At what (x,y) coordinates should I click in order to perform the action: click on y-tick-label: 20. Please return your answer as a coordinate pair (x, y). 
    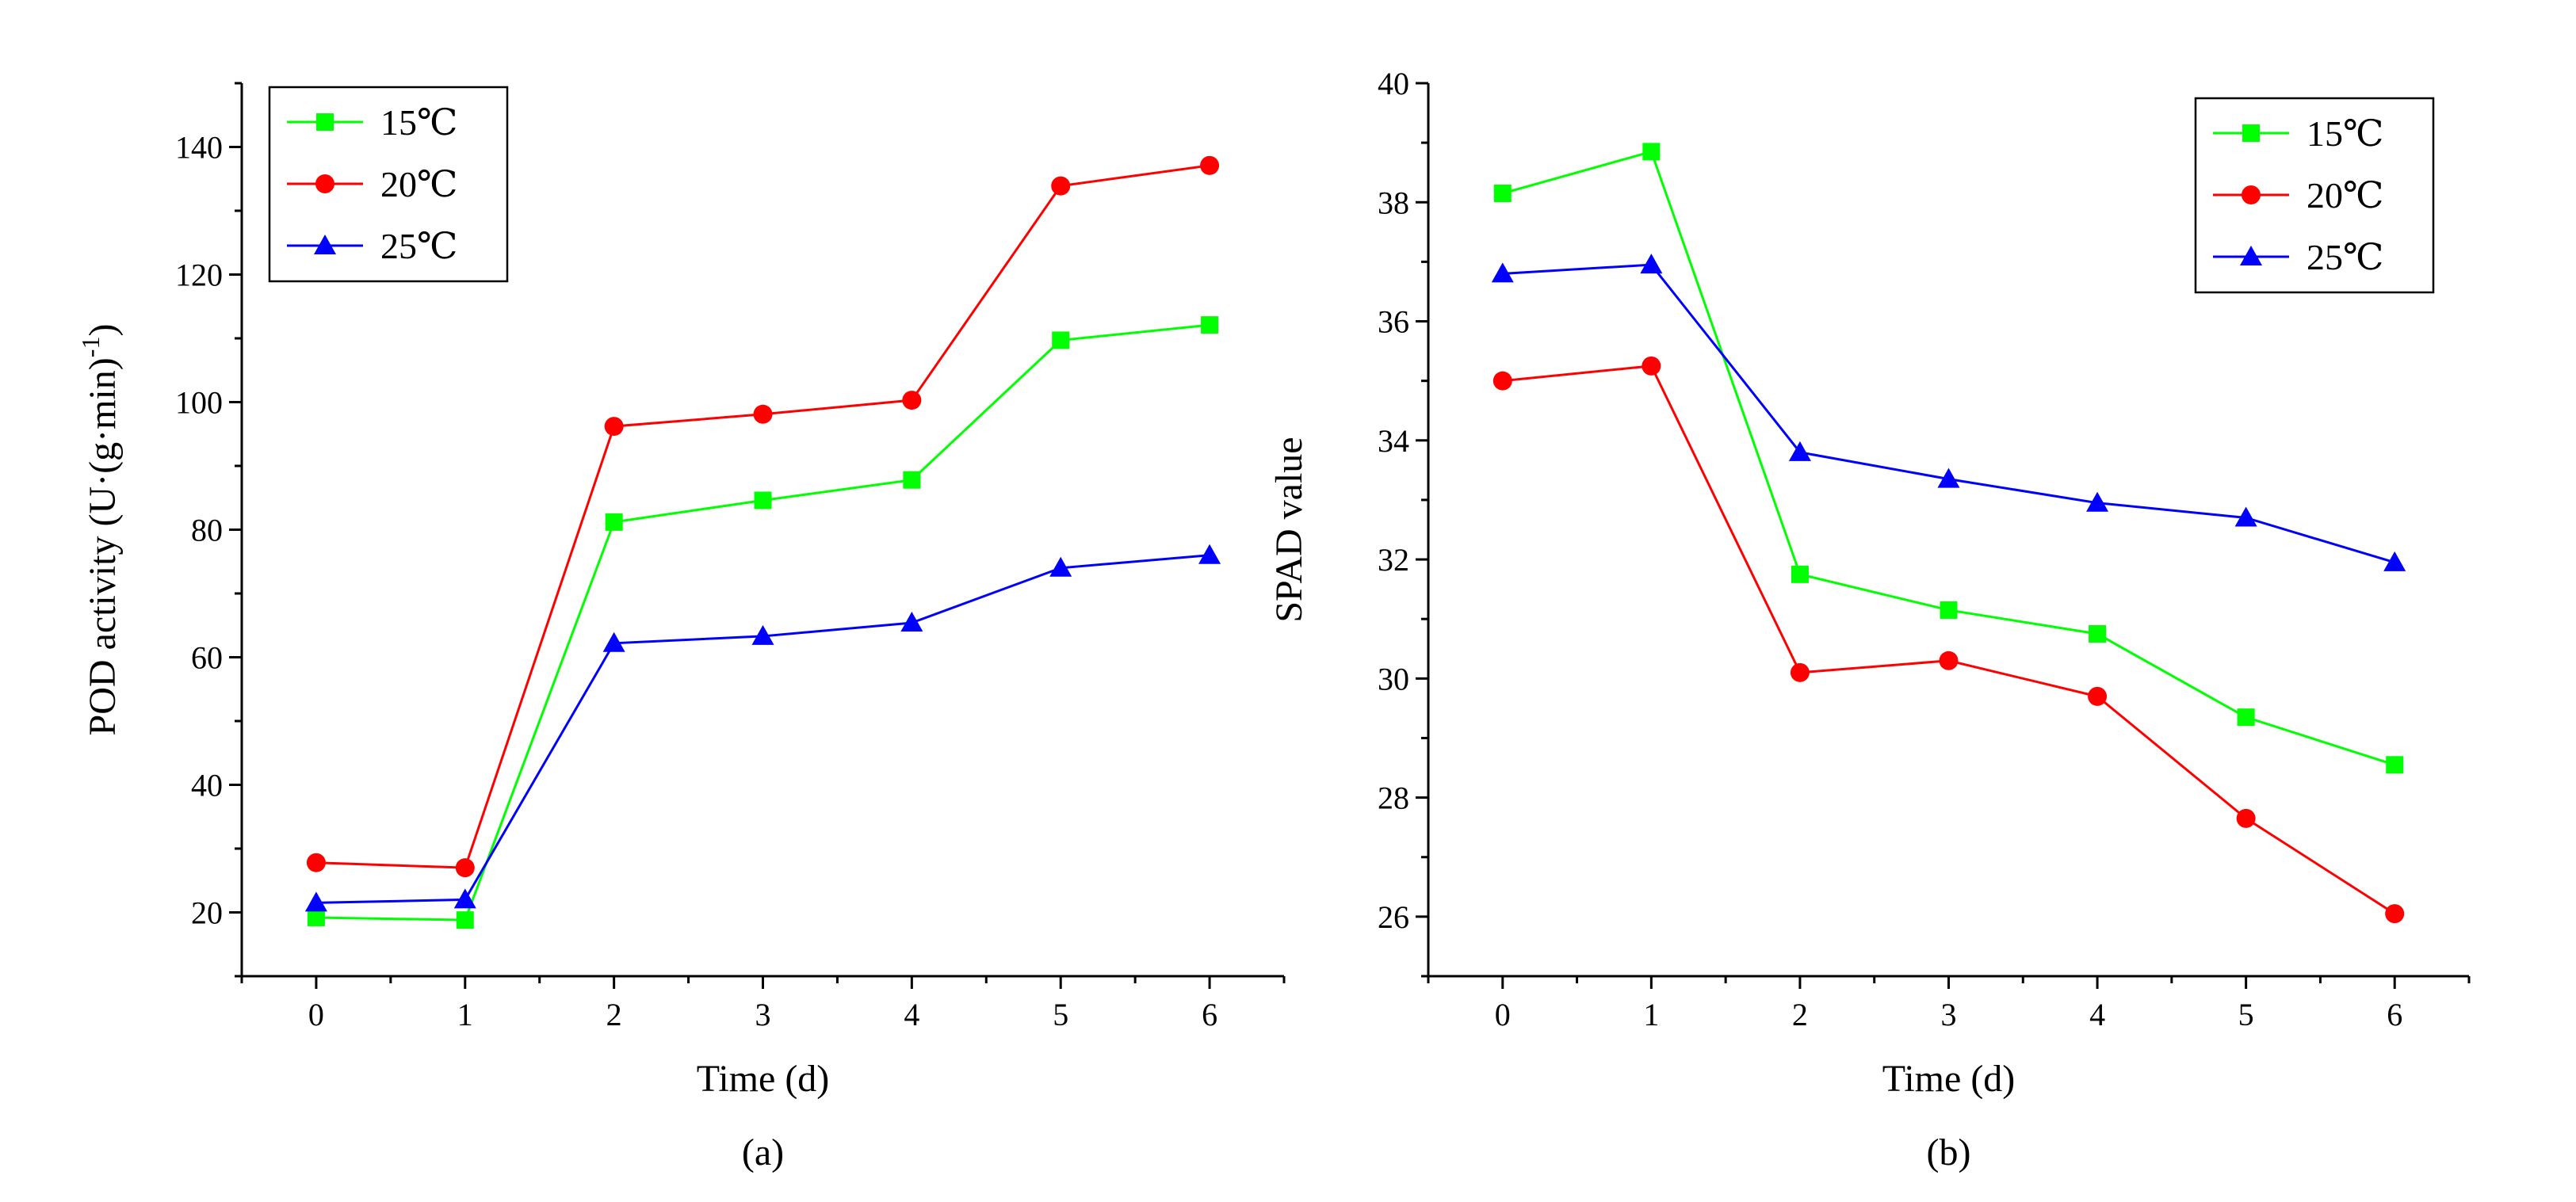
    Looking at the image, I should click on (207, 913).